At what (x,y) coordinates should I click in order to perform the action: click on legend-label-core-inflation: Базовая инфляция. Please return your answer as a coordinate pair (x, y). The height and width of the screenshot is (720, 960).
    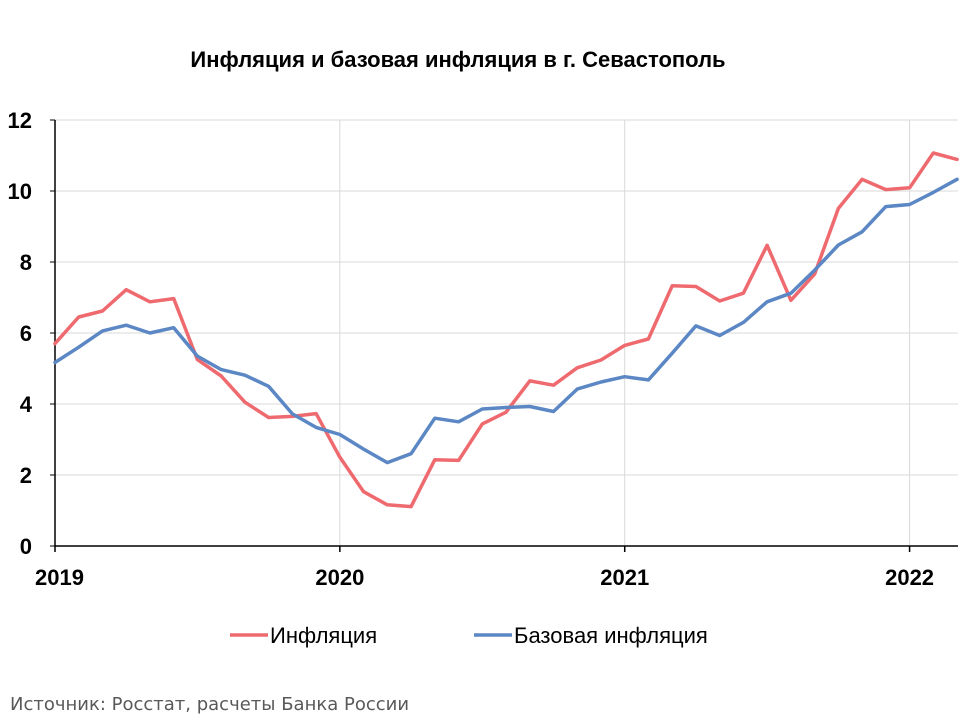
    Looking at the image, I should click on (611, 635).